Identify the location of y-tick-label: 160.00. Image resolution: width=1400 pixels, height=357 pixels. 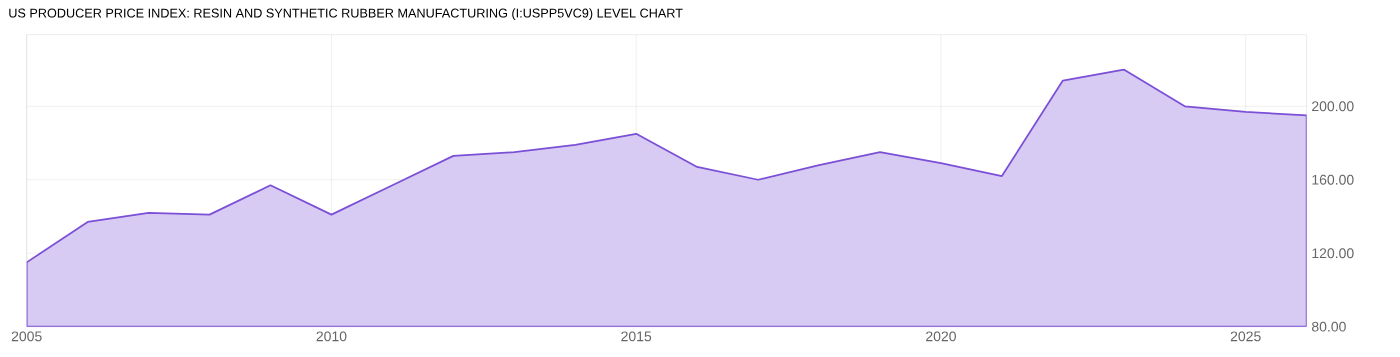
(1333, 179).